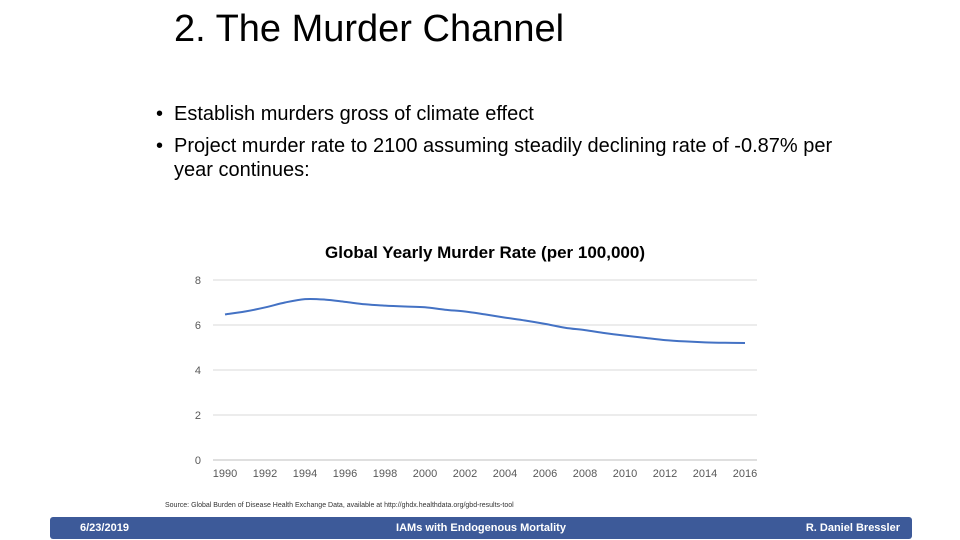  What do you see at coordinates (485, 252) in the screenshot?
I see `chart-title: Global Yearly Murder Rate (per 100,000)` at bounding box center [485, 252].